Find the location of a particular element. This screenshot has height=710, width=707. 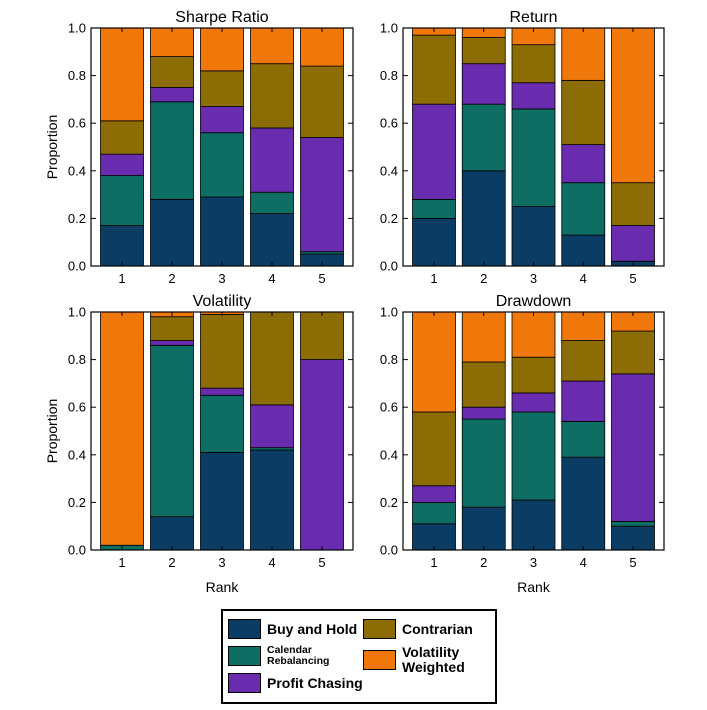

legend-label: Volatility Weighted is located at coordinates (433, 659).